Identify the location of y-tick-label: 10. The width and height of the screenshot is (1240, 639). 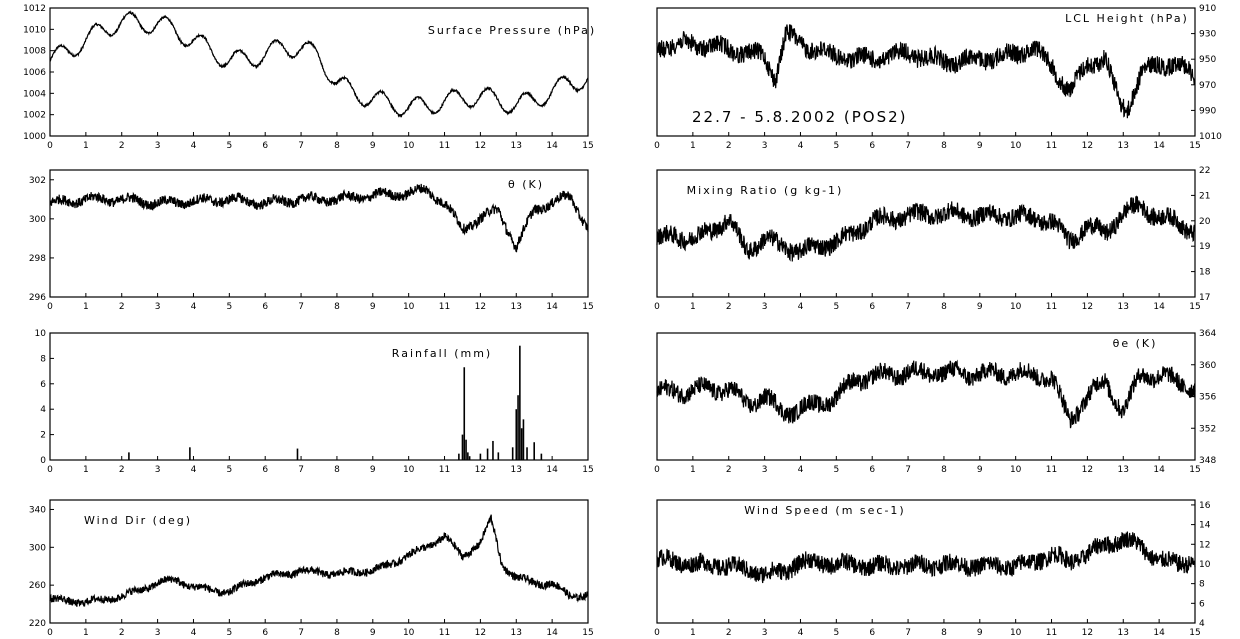
(1205, 565).